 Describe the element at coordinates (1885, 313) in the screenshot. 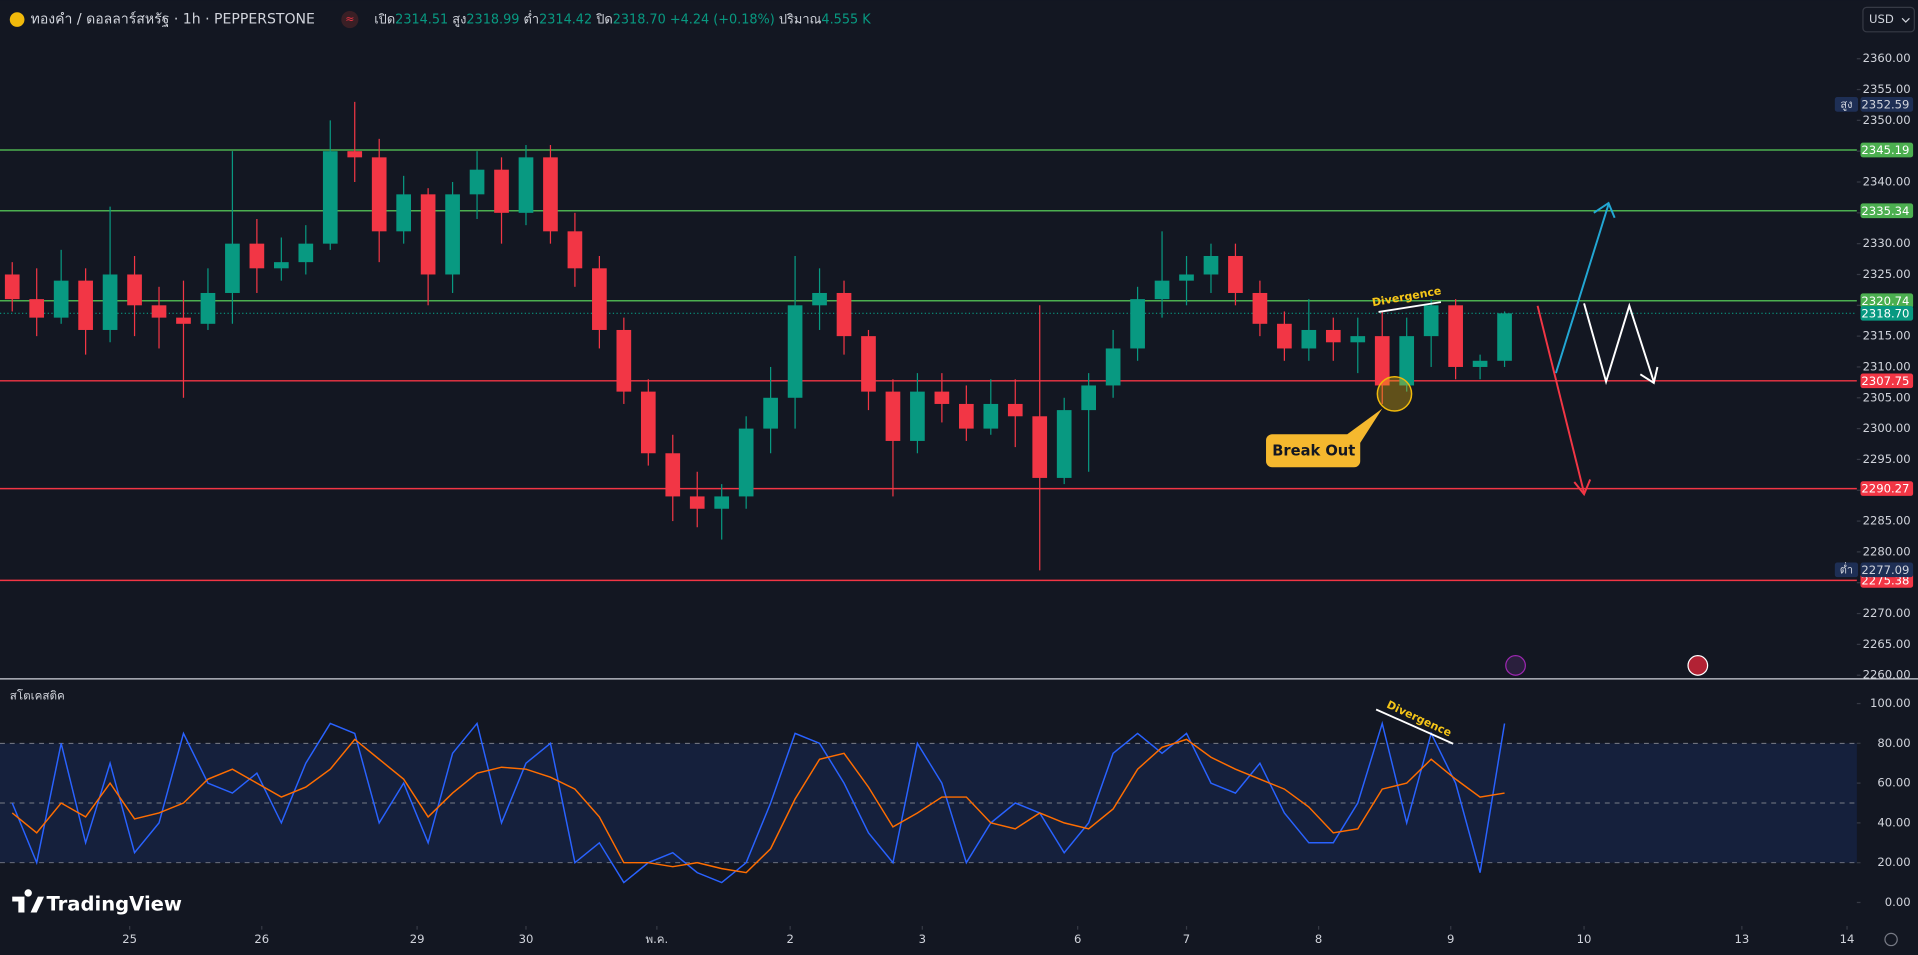

I see `price-label: 2318.70` at that location.